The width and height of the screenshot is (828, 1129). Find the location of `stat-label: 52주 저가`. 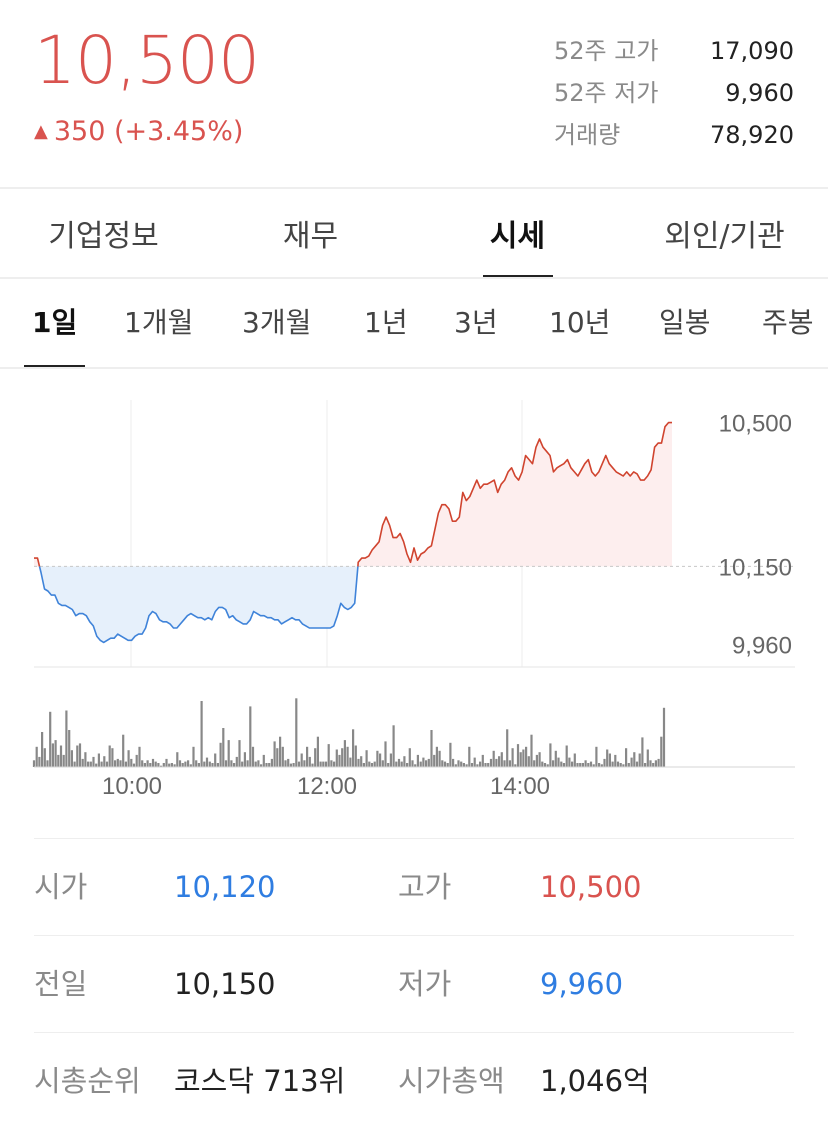

stat-label: 52주 저가 is located at coordinates (606, 93).